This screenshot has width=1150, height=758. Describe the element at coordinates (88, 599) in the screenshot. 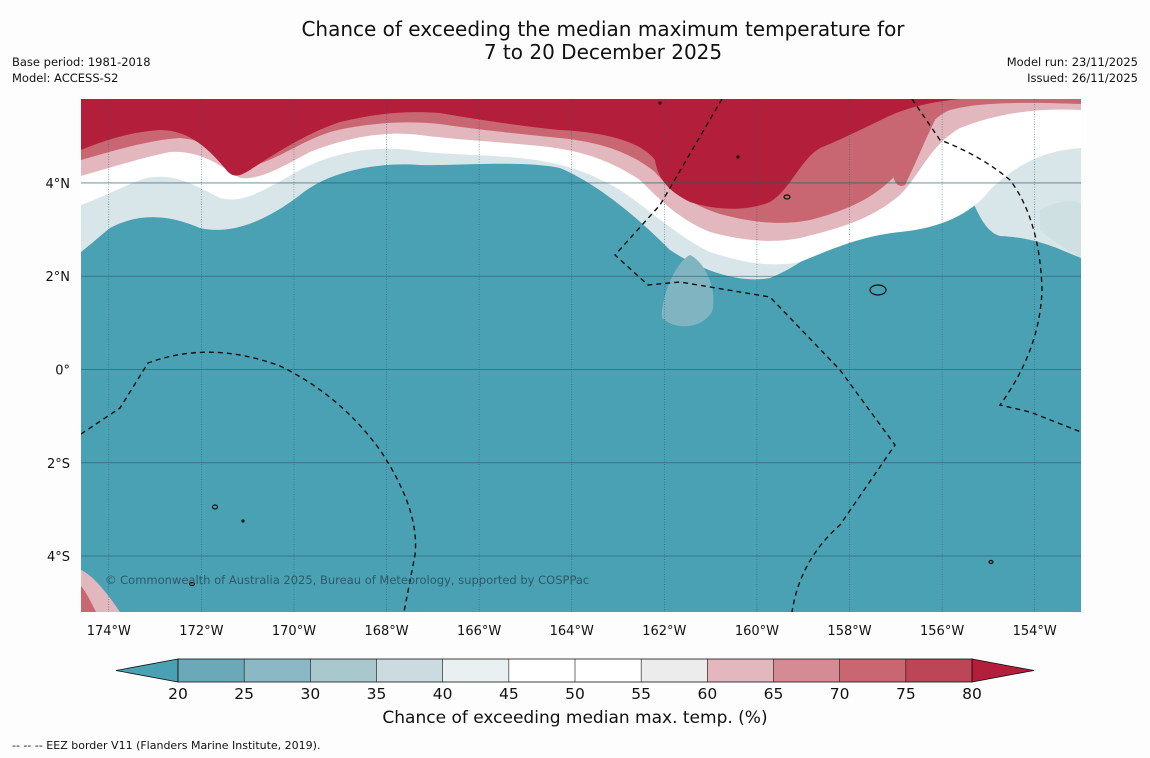

I see `warm-patch-southwest-core` at that location.